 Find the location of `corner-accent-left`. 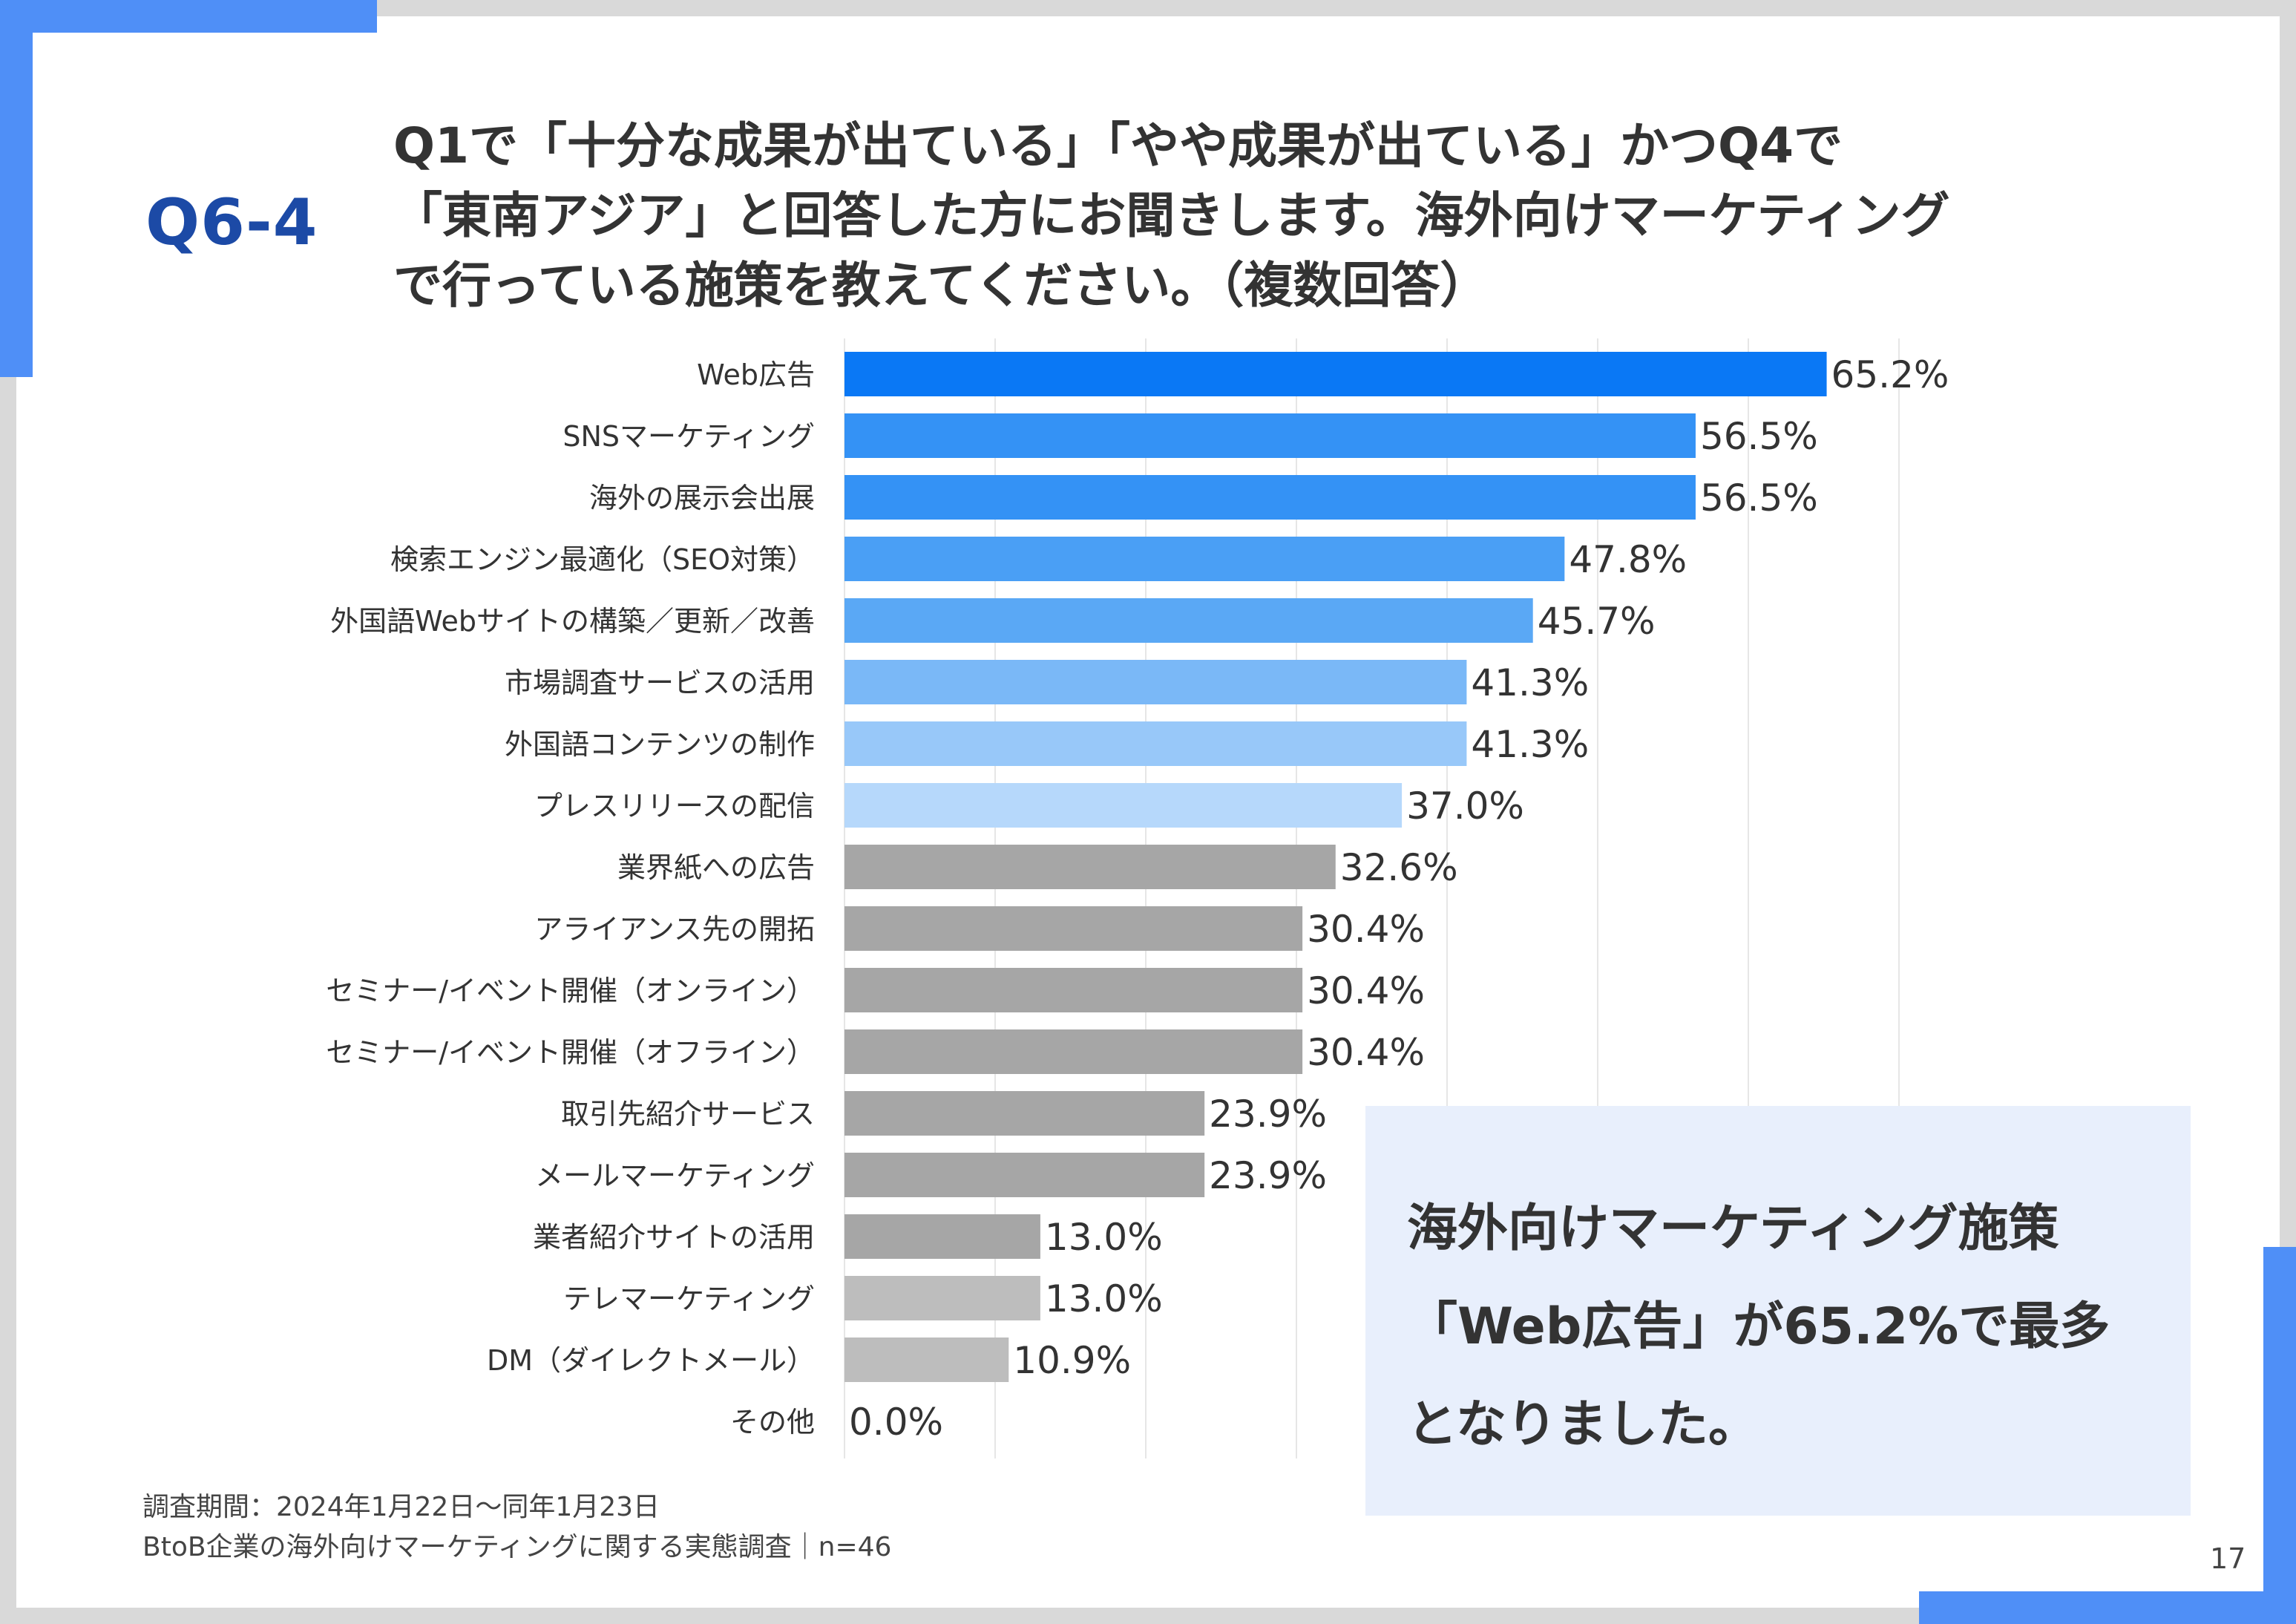

corner-accent-left is located at coordinates (16, 189).